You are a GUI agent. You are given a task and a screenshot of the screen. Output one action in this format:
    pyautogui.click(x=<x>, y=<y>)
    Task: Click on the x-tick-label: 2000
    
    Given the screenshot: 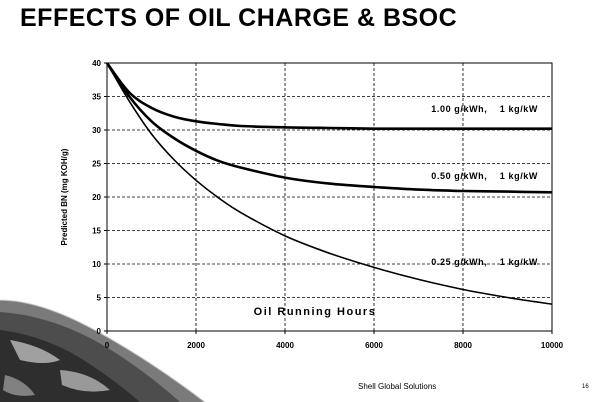 What is the action you would take?
    pyautogui.click(x=196, y=345)
    